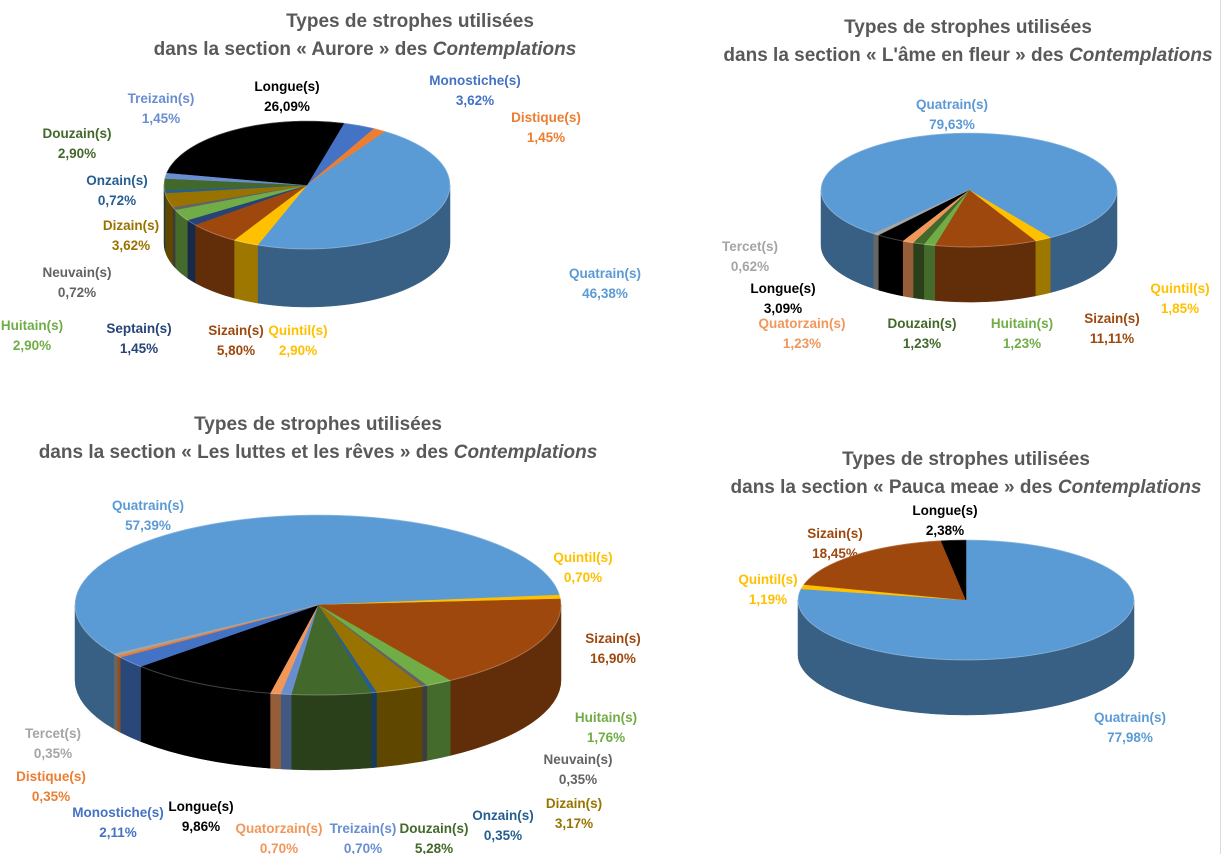 The image size is (1222, 854). I want to click on slice-value-tercet: 0,35%, so click(53, 753).